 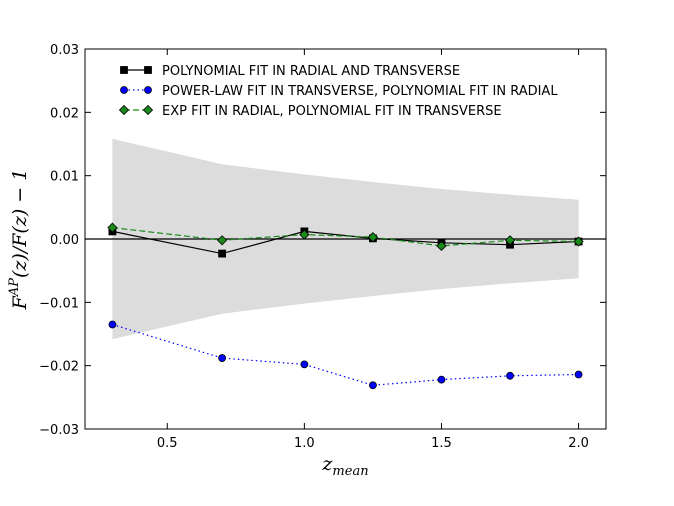 I want to click on y-axis-label: FAP(z)/F(z) − 1, so click(x=19, y=240).